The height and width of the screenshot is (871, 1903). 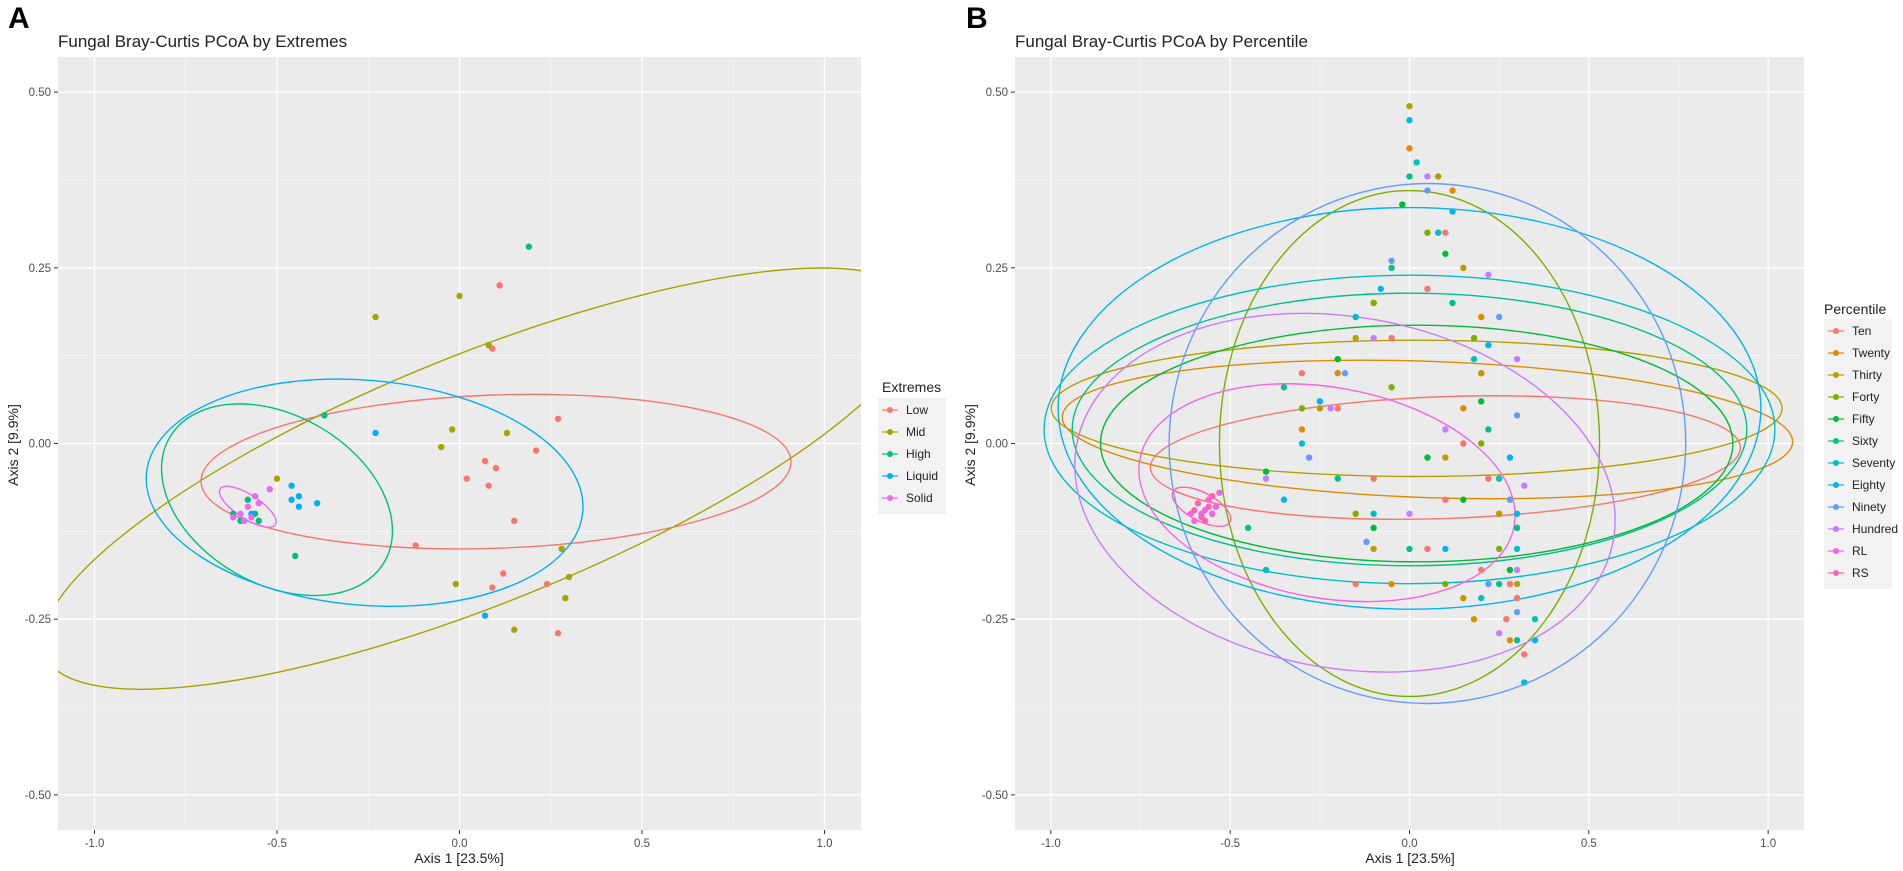 I want to click on panel-b-ytick-label: 0.25, so click(x=997, y=269).